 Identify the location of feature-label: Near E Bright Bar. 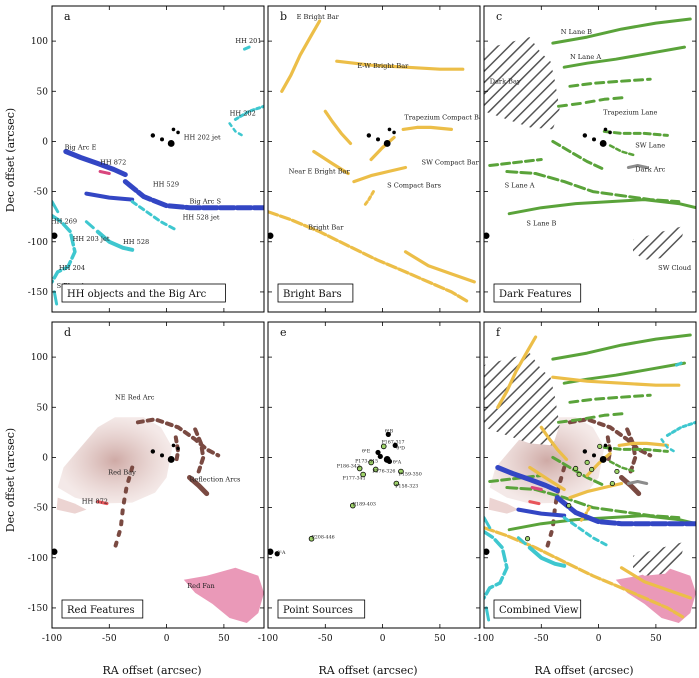
(320, 172).